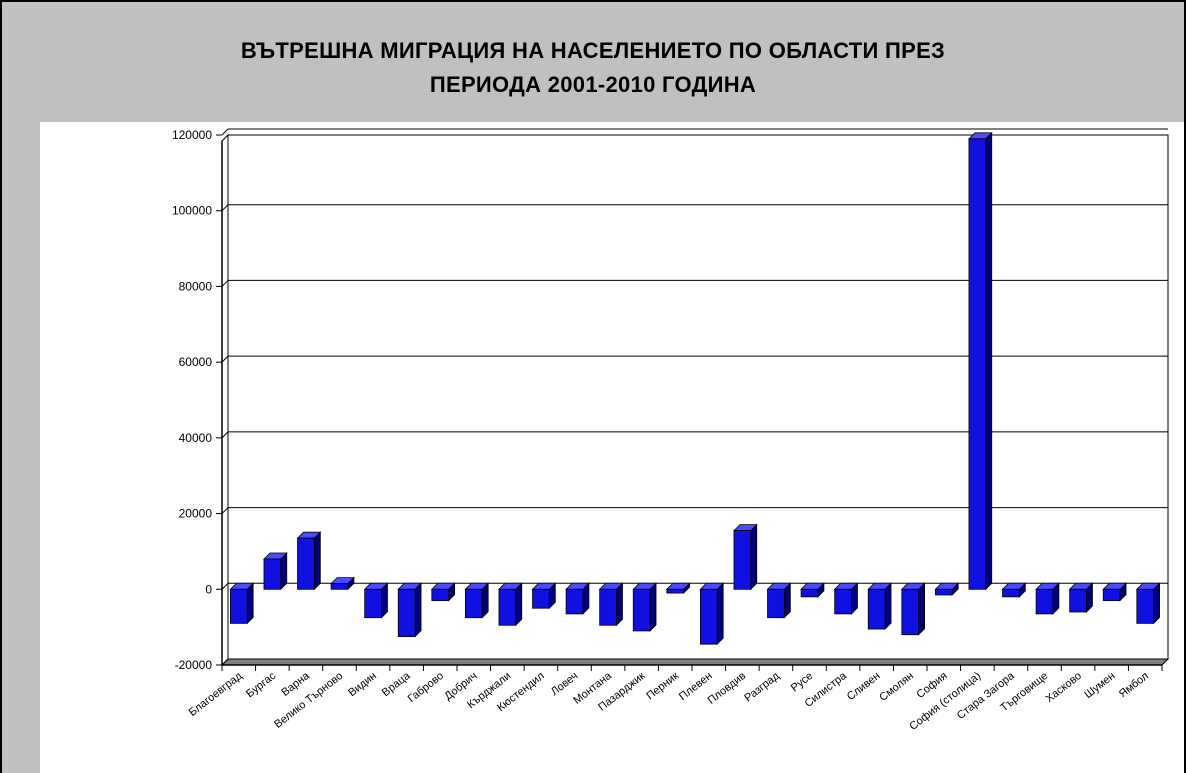  What do you see at coordinates (727, 688) in the screenshot?
I see `x-category-label: Пловдив` at bounding box center [727, 688].